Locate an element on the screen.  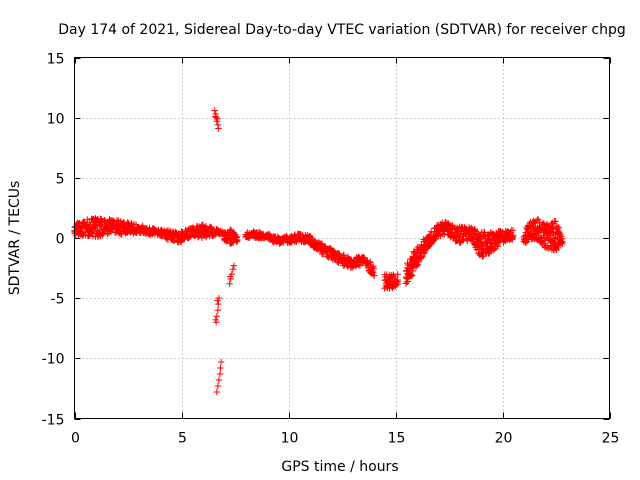
x-axis-label: GPS time / hours is located at coordinates (339, 467).